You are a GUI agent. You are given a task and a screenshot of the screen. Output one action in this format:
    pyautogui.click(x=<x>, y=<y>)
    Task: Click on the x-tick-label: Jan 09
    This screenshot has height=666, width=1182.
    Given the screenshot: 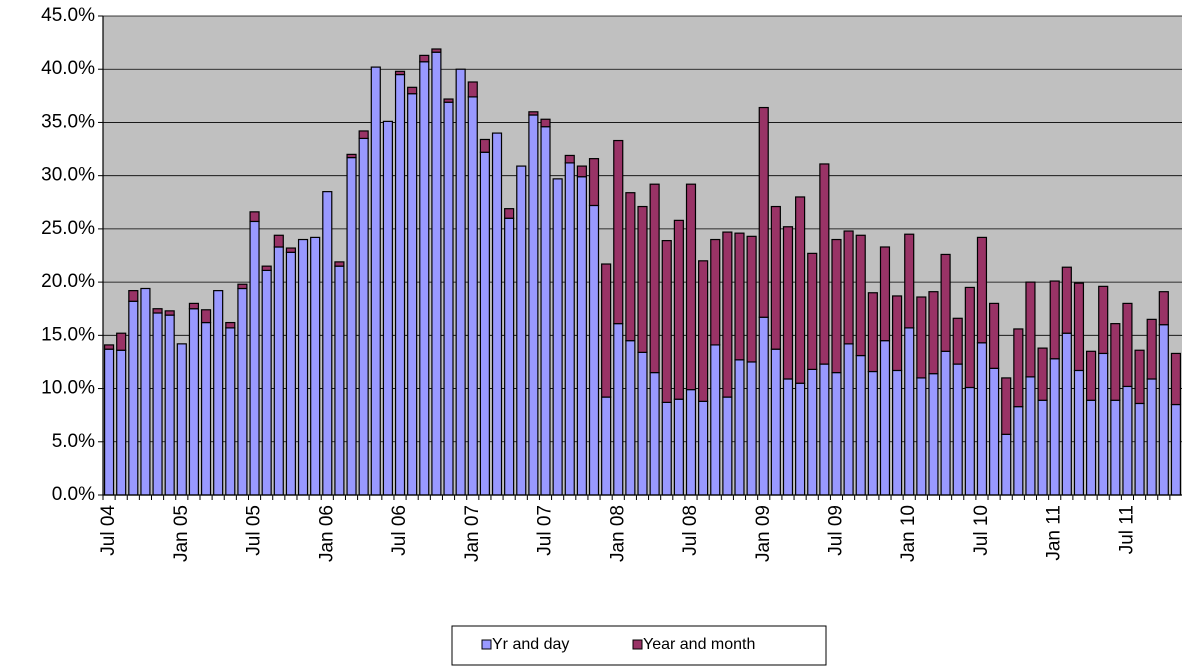 What is the action you would take?
    pyautogui.click(x=763, y=533)
    